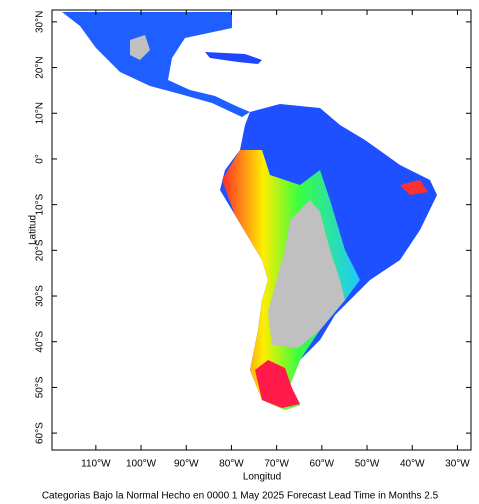 Image resolution: width=479 pixels, height=504 pixels. I want to click on southern-gray, so click(306, 274).